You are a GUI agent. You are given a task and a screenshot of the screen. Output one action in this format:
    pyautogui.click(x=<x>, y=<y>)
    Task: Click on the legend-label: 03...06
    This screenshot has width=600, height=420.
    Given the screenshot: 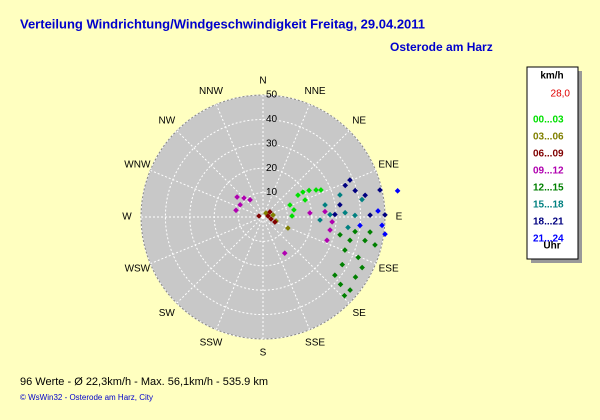 What is the action you would take?
    pyautogui.click(x=548, y=137)
    